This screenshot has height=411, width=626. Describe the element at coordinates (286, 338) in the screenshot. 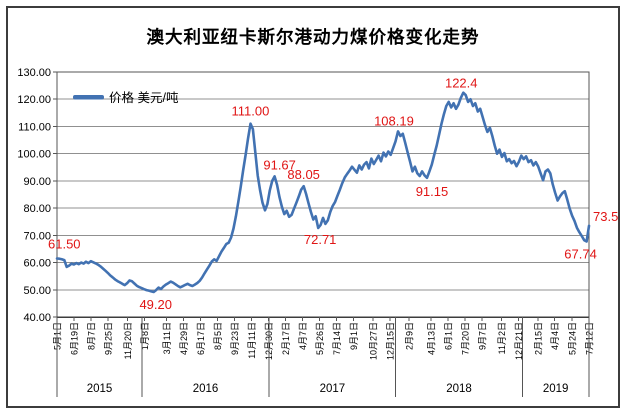

I see `x-axis-label: 2月17日` at that location.